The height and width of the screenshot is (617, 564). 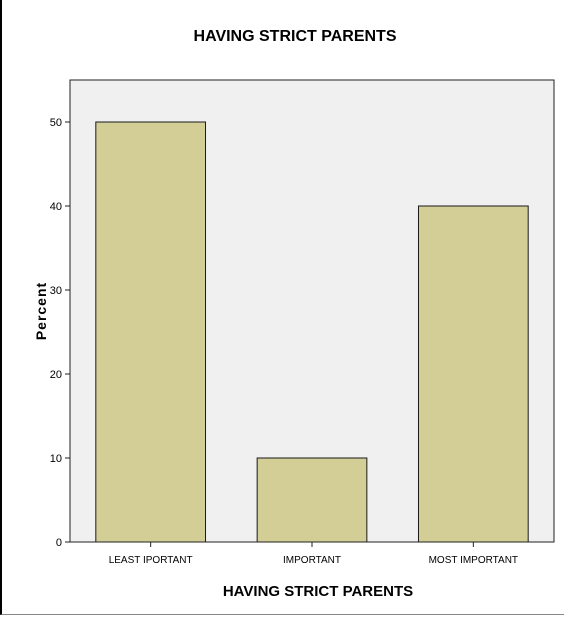 I want to click on y-axis-ticks: 0 10 20 30 40 50, so click(x=60, y=333).